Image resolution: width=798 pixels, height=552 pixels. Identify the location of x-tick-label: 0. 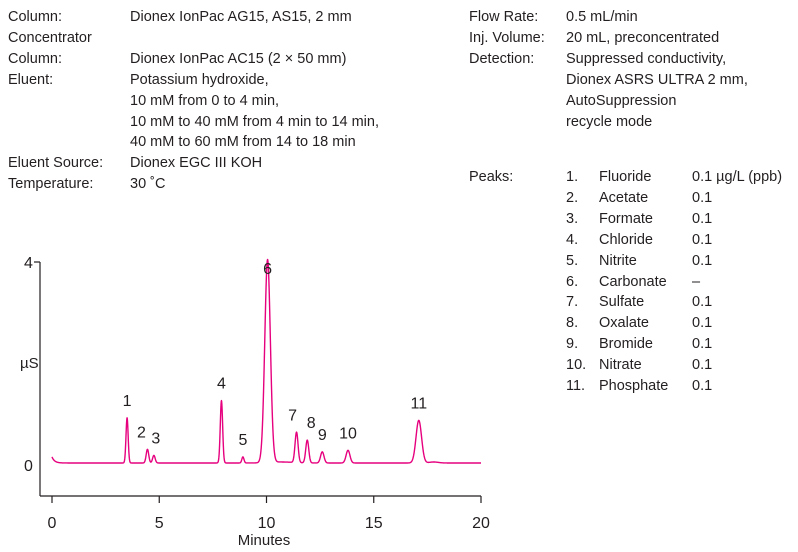
(52, 523).